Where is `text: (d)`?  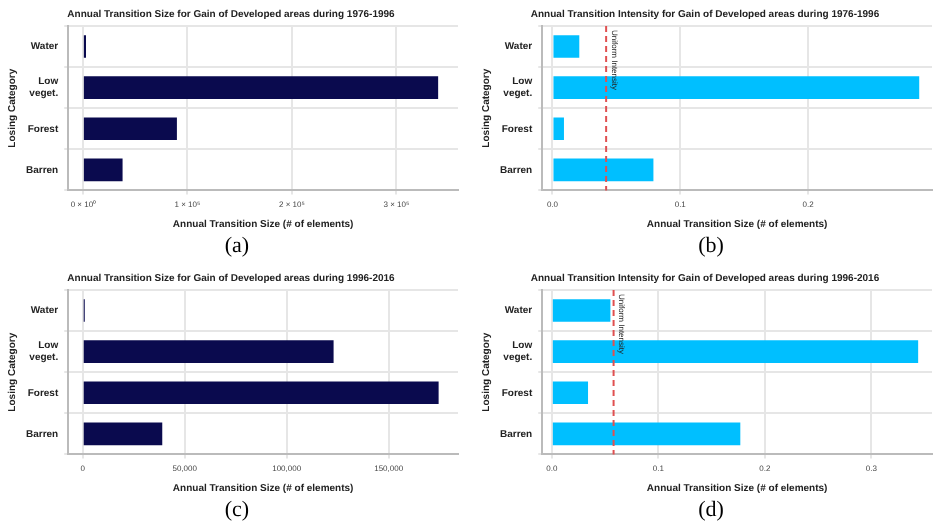 text: (d) is located at coordinates (711, 510).